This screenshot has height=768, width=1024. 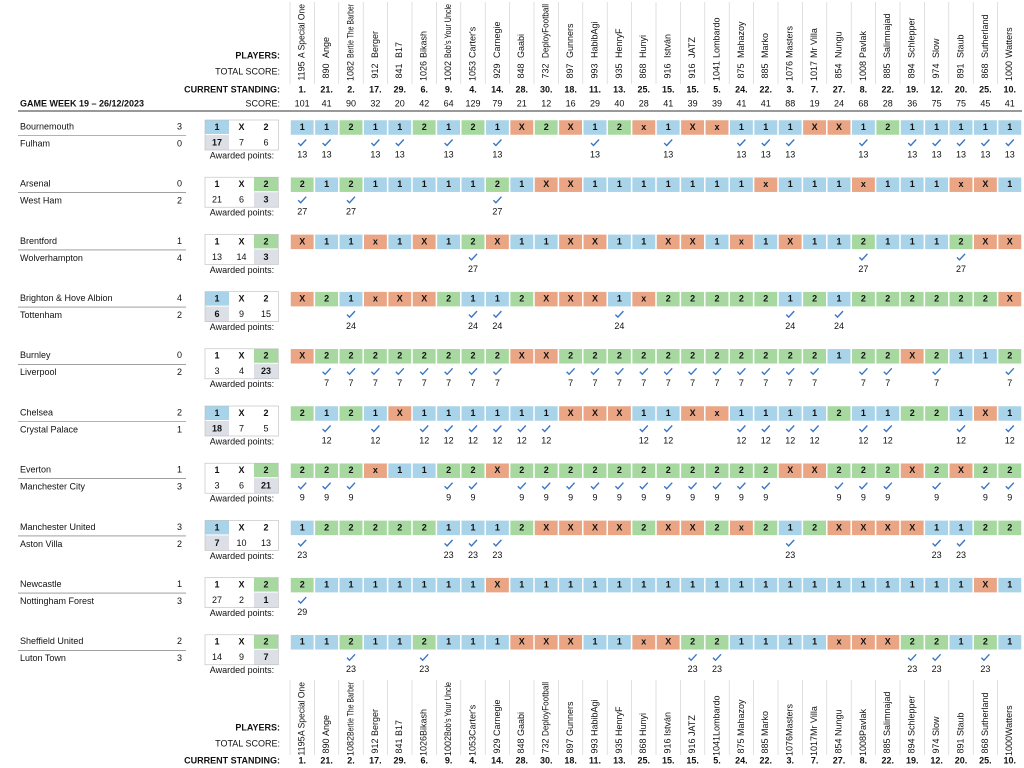 I want to click on player-total: 868, so click(x=643, y=70).